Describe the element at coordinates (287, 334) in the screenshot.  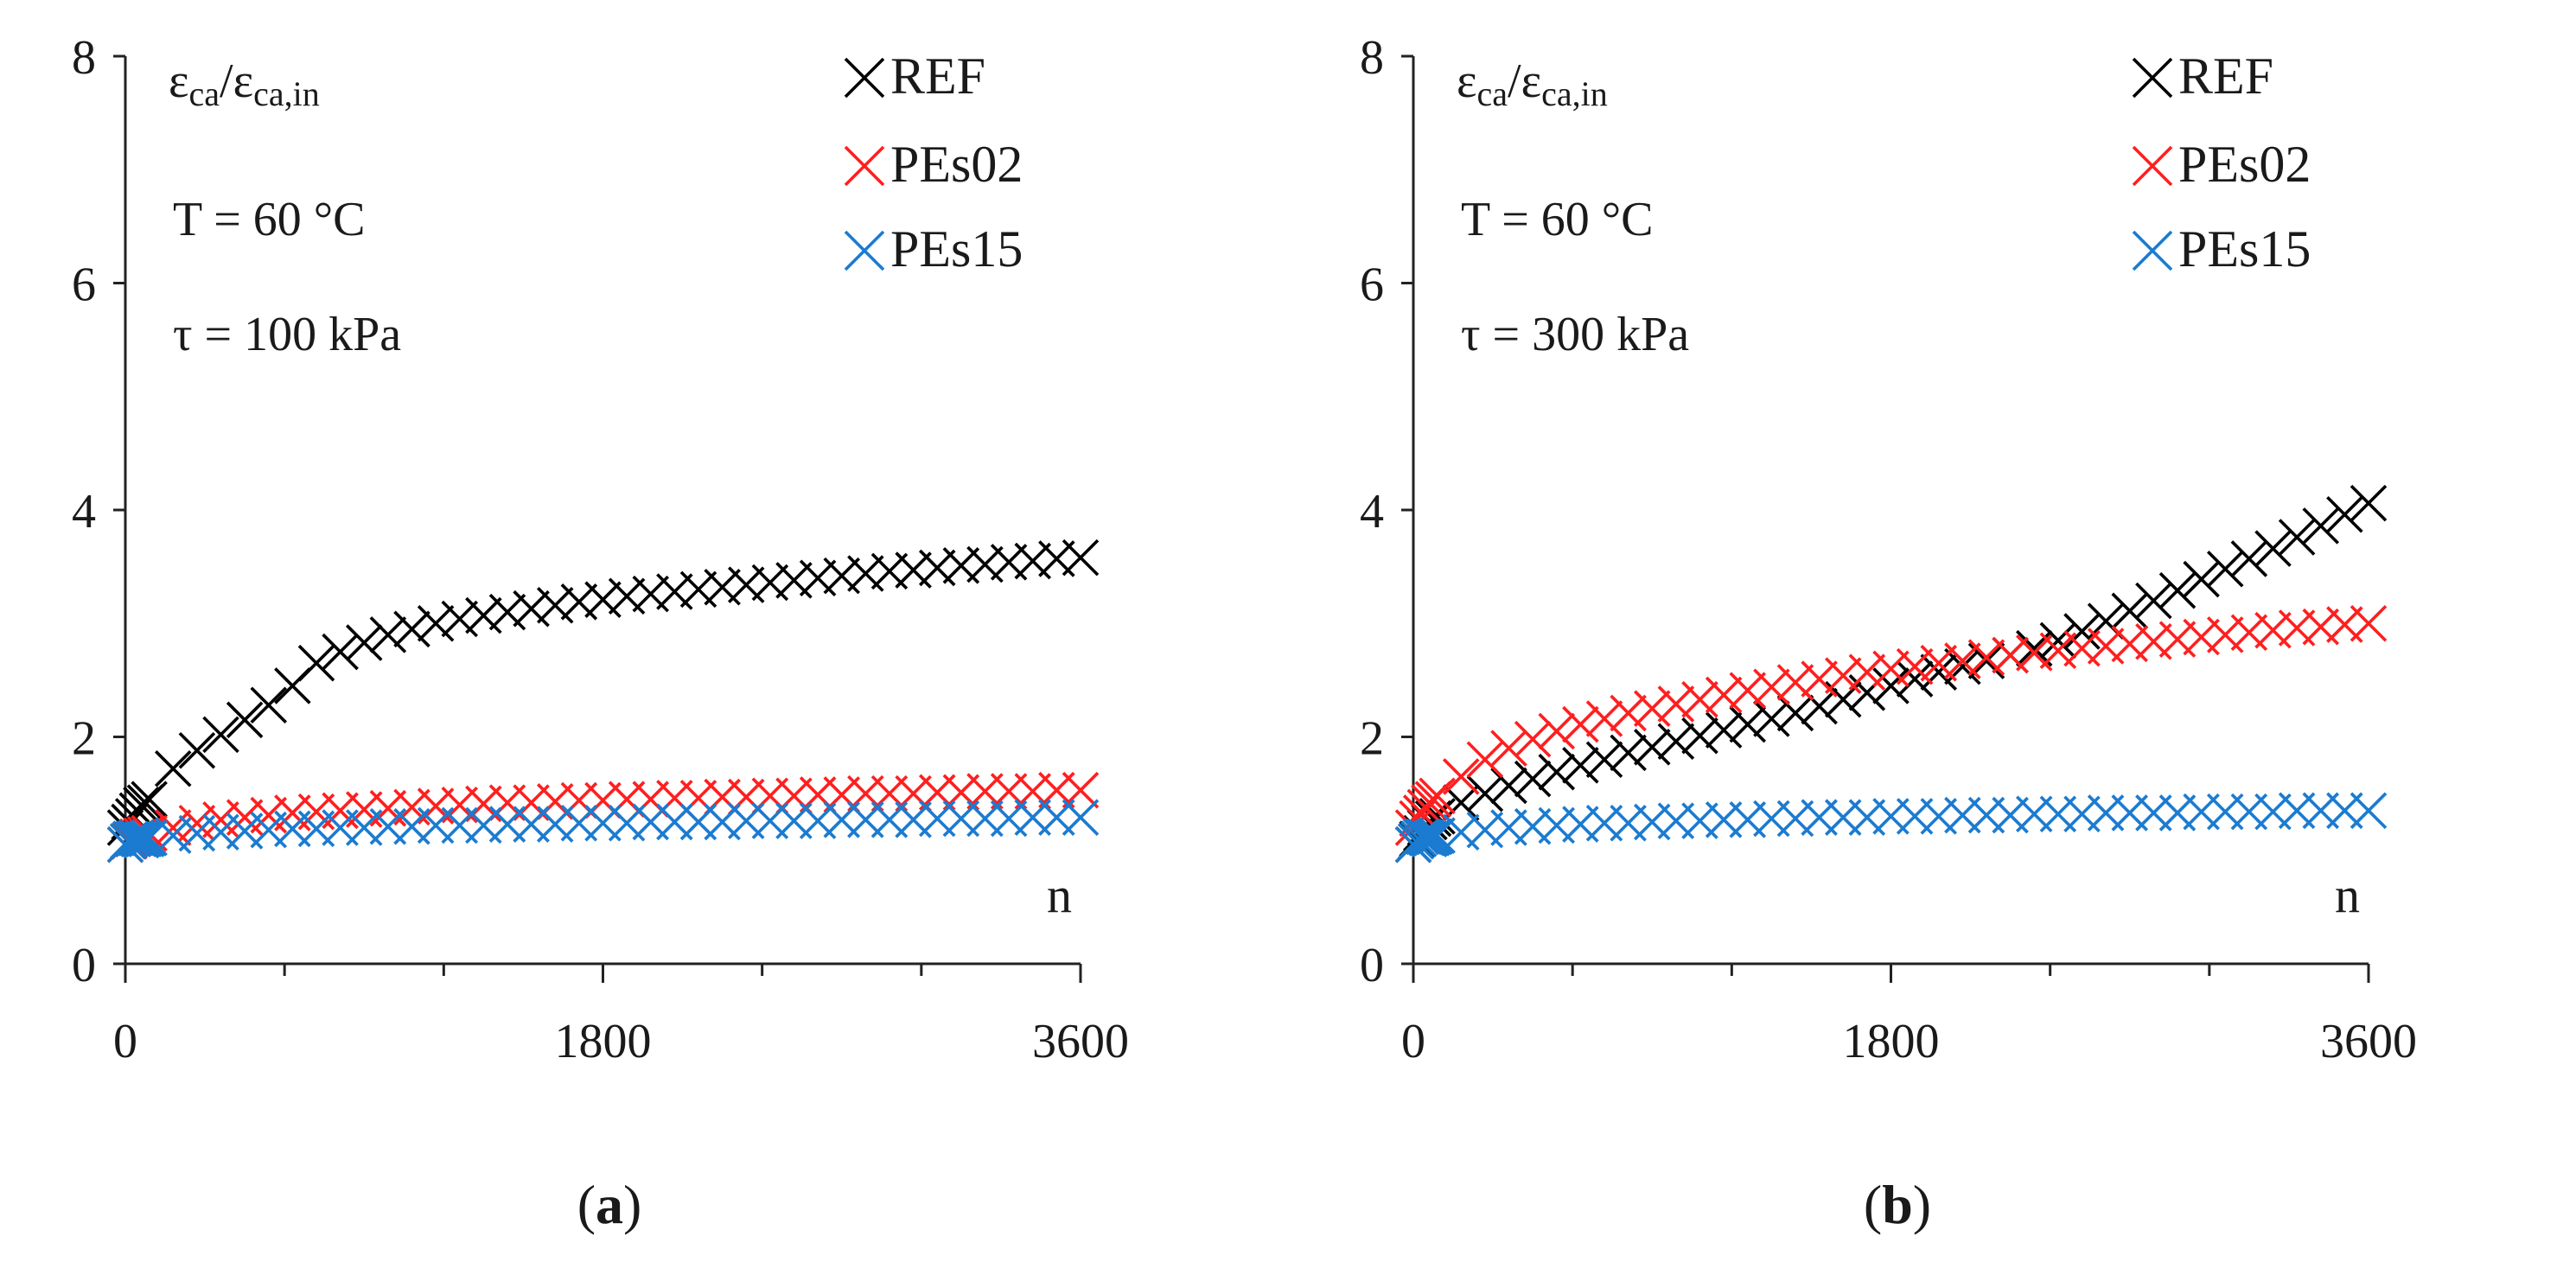
I see `annotation-text: τ = 100 kPa` at that location.